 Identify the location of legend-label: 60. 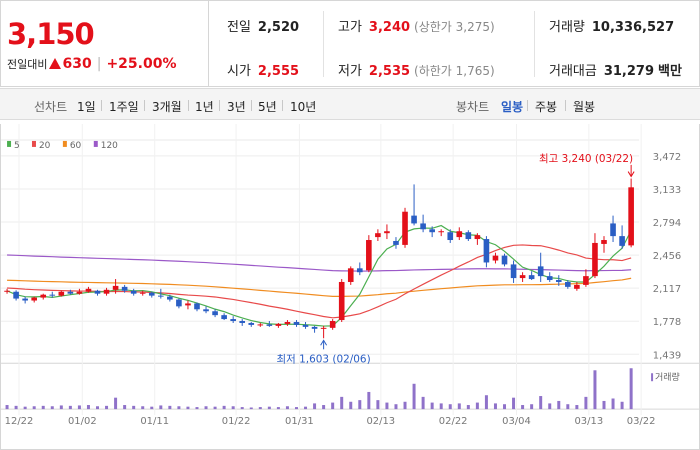
(76, 146).